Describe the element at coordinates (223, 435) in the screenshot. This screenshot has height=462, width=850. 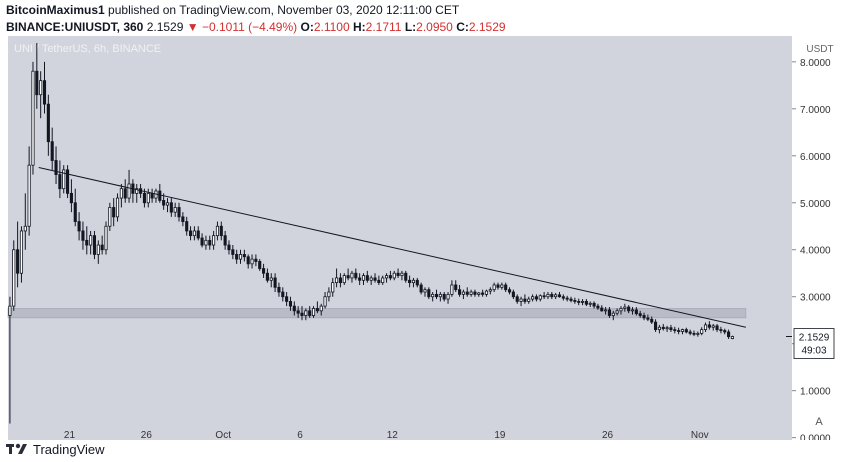
I see `x-tick-label: Oct` at that location.